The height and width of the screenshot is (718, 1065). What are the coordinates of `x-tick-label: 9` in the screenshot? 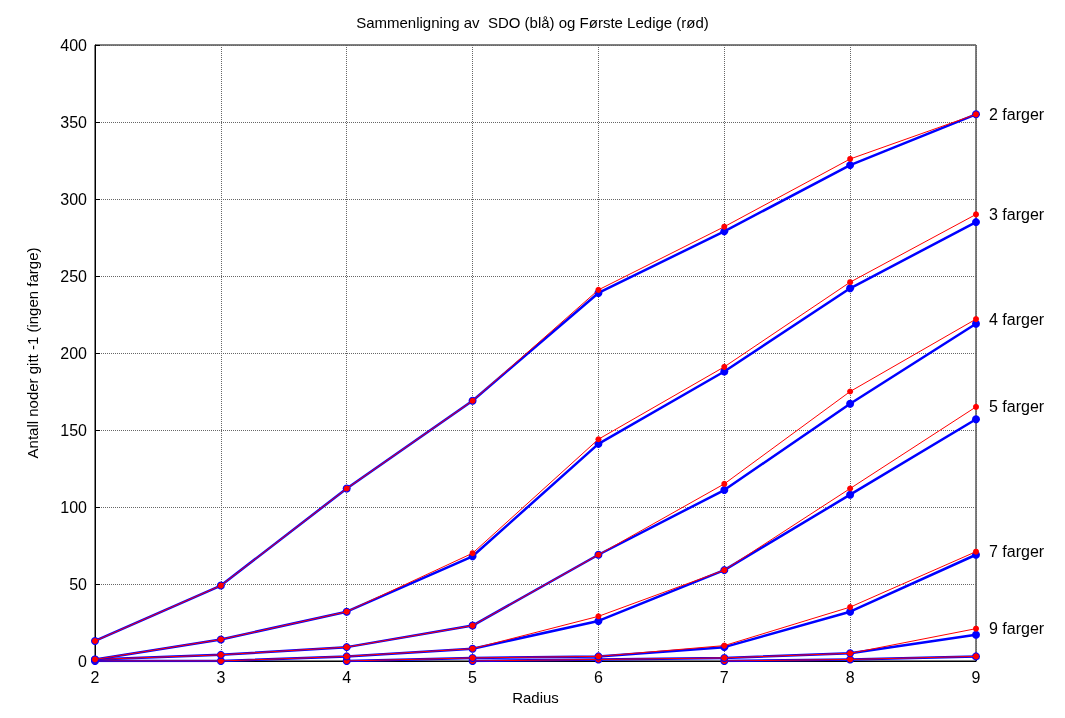 It's located at (976, 677).